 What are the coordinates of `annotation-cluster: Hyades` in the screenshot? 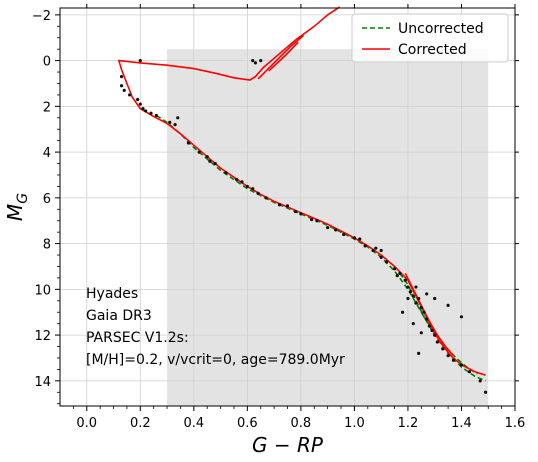 It's located at (112, 294).